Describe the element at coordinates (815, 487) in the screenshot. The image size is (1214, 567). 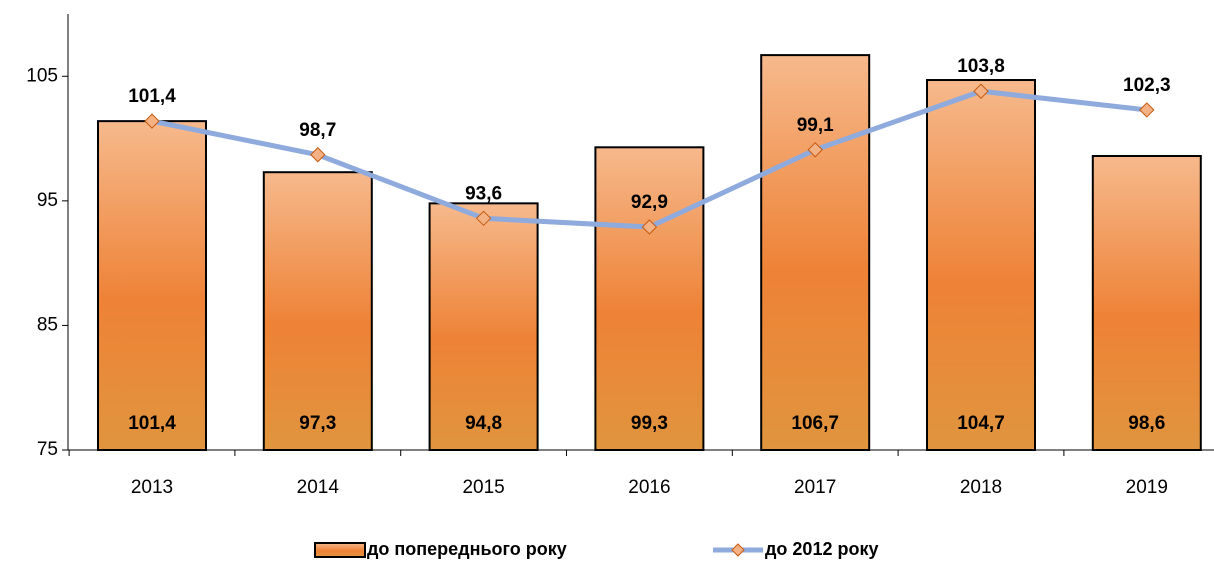
I see `x-tick-label: 2017` at that location.